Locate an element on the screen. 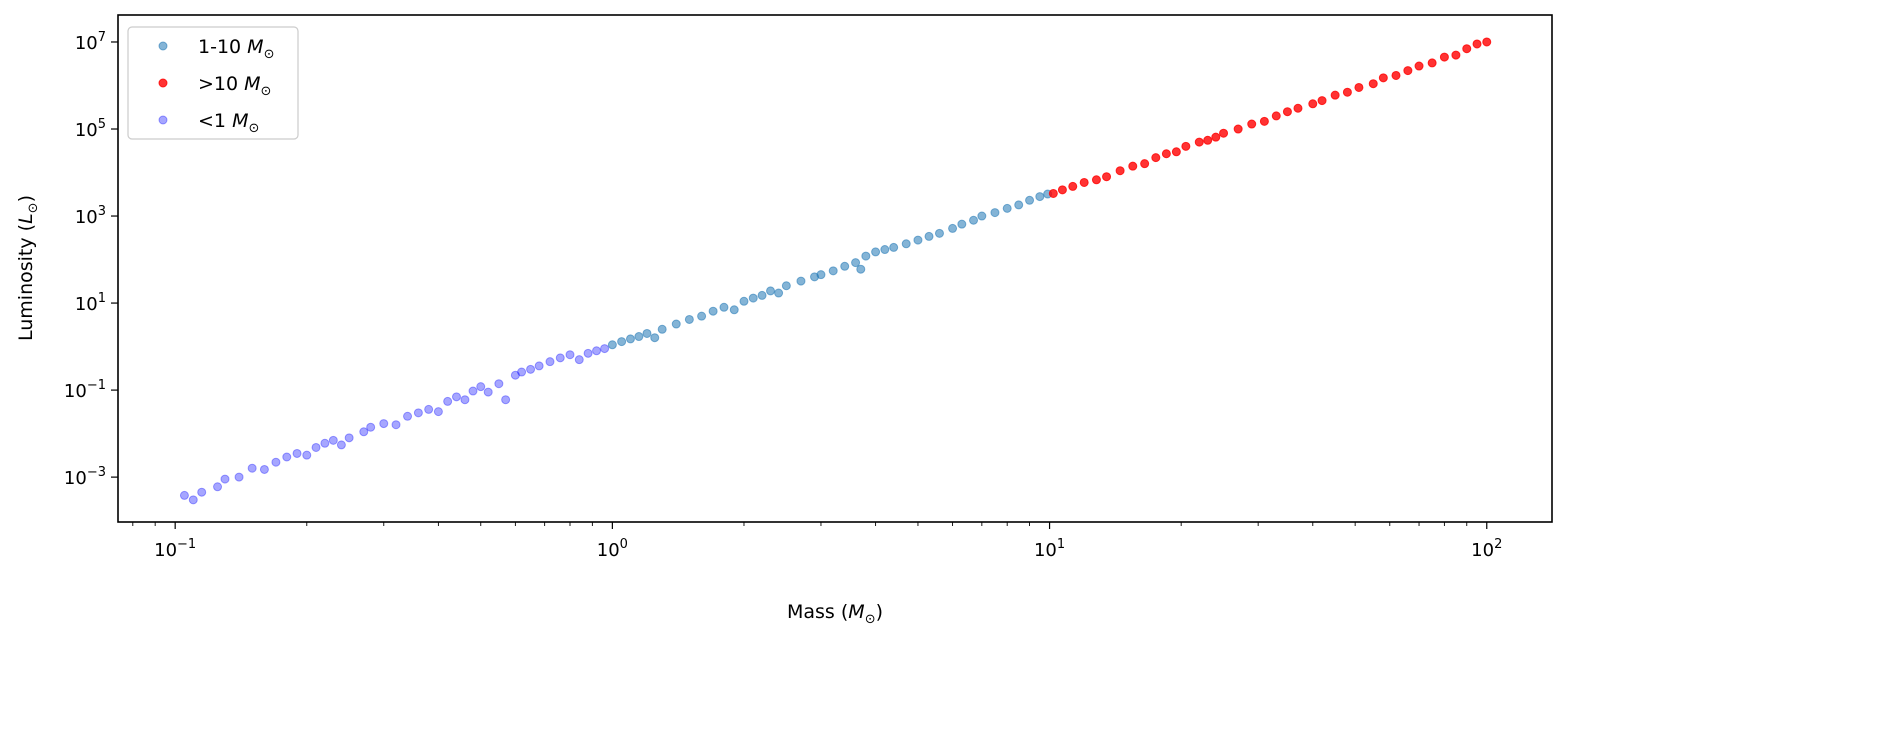 This screenshot has height=744, width=1894. x-tick-label: 10¹ is located at coordinates (1049, 549).